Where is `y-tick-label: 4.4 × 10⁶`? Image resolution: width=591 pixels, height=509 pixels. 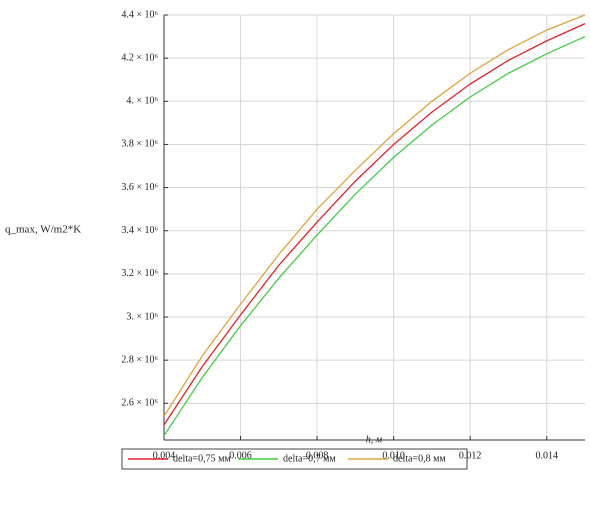 y-tick-label: 4.4 × 10⁶ is located at coordinates (139, 14).